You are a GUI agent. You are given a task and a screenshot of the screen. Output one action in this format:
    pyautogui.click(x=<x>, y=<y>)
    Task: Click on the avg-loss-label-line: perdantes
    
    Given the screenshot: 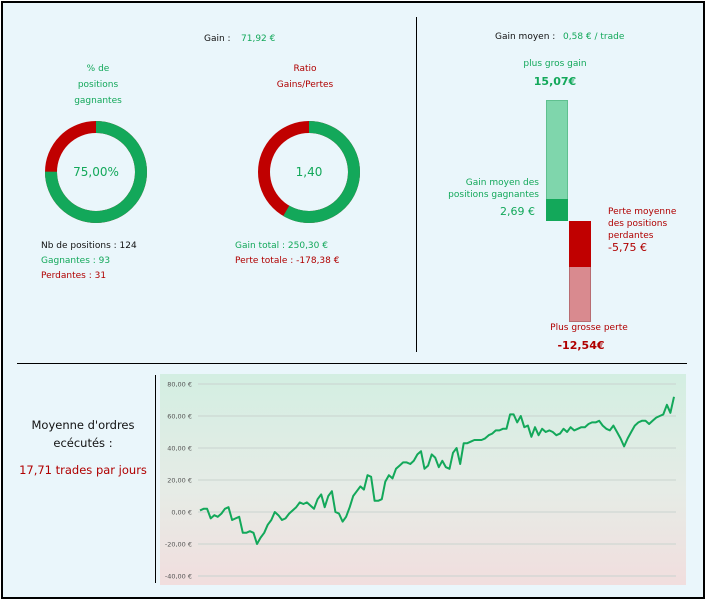 What is the action you would take?
    pyautogui.click(x=631, y=236)
    